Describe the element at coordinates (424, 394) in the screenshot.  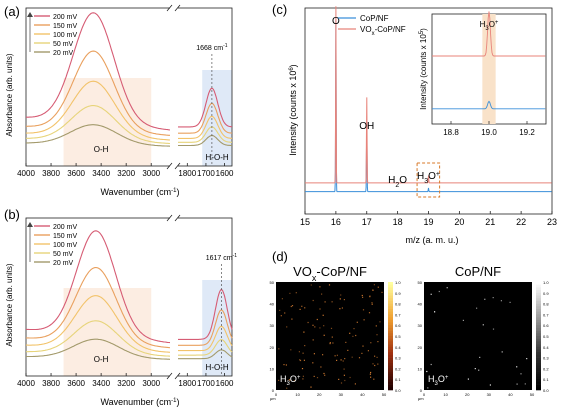
I see `map-x-tick-label: 0` at that location.